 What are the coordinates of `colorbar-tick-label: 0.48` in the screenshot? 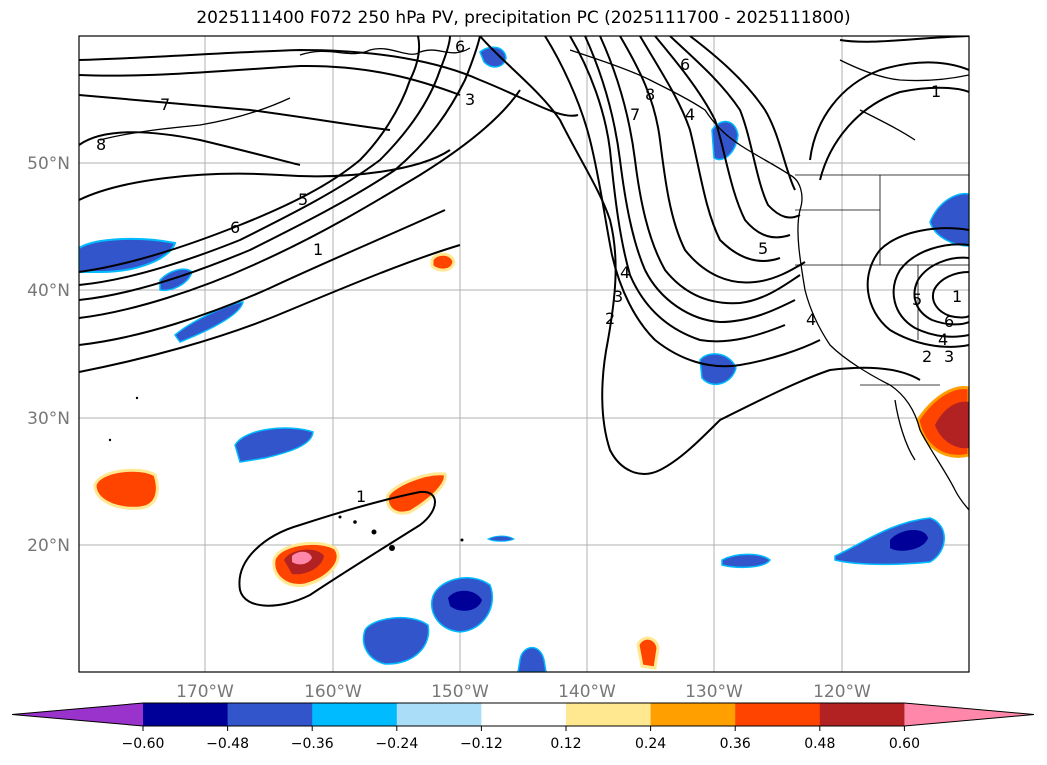 It's located at (819, 744).